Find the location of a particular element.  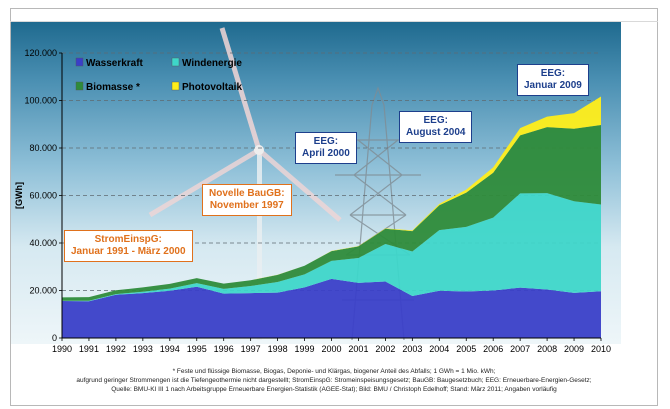

y-tick-label: 60.000 is located at coordinates (43, 196).